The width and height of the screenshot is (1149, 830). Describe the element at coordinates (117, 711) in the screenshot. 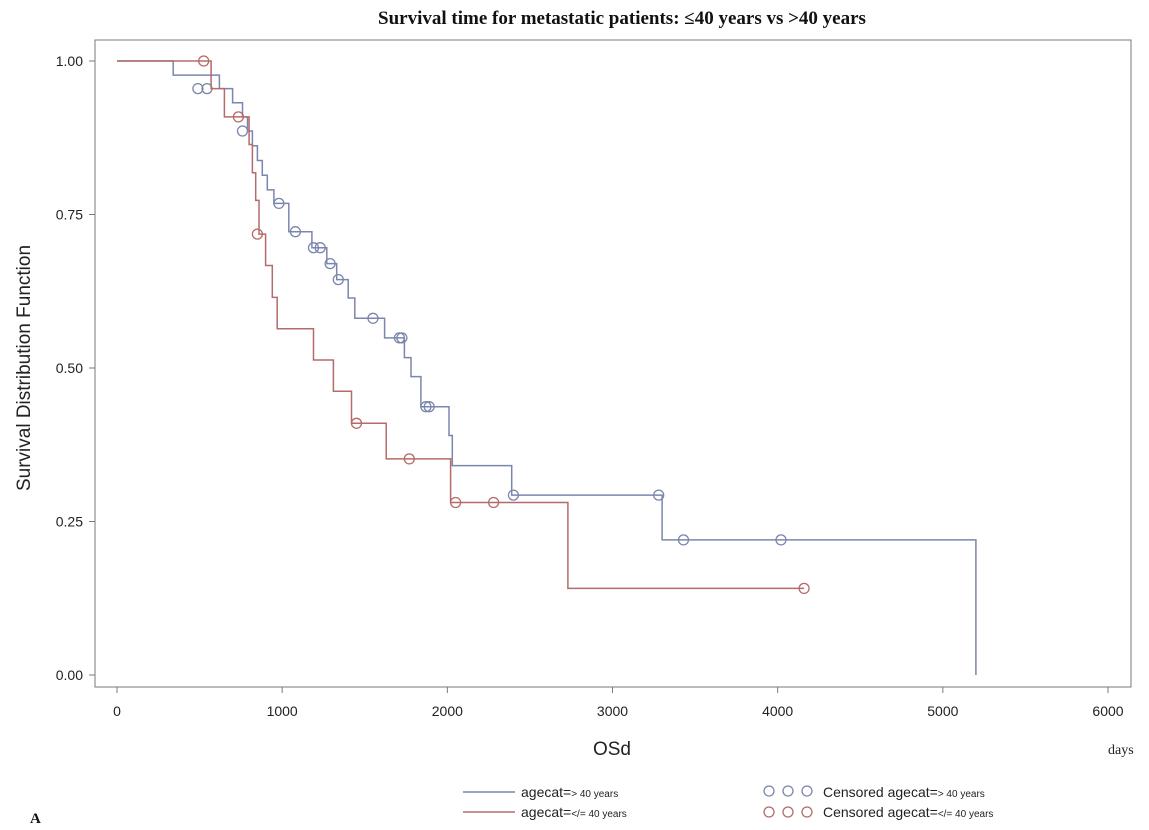

I see `x-tick-label: 0` at that location.